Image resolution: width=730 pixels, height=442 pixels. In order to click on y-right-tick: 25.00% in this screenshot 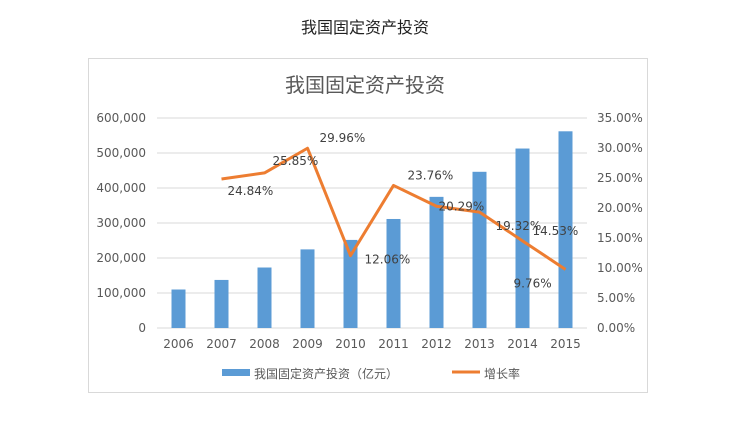, I will do `click(620, 178)`.